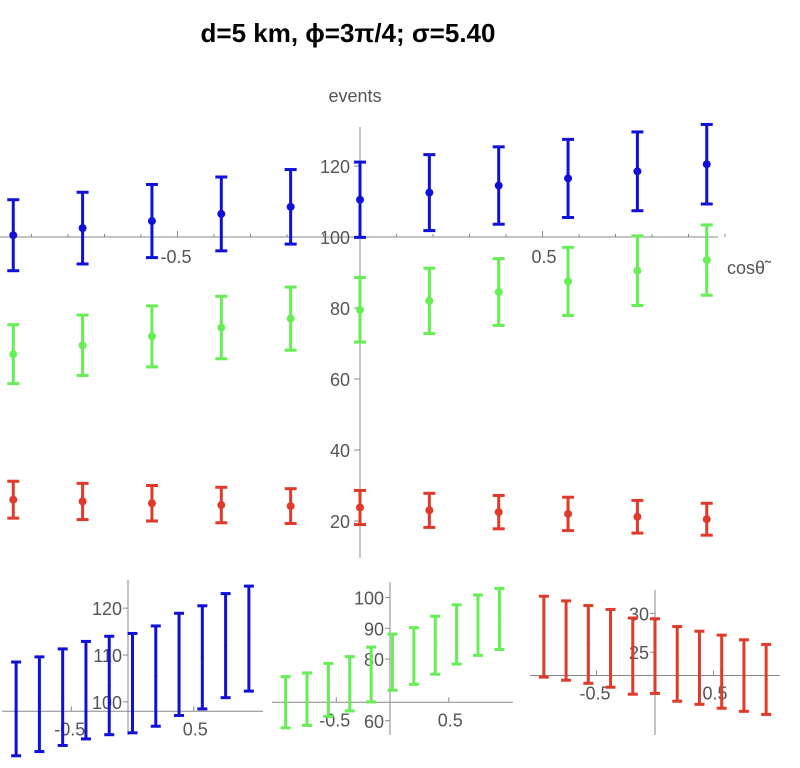  What do you see at coordinates (340, 309) in the screenshot?
I see `y-tick-label: 80` at bounding box center [340, 309].